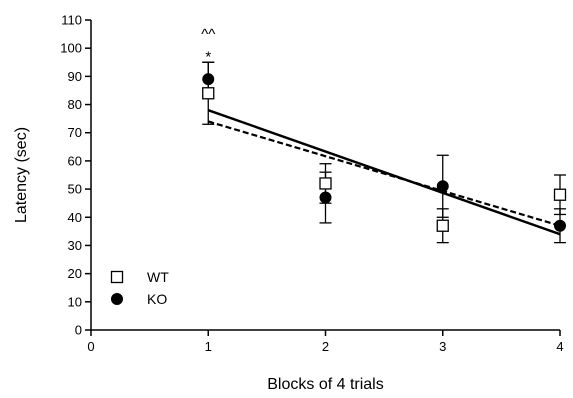 Image resolution: width=573 pixels, height=398 pixels. What do you see at coordinates (208, 46) in the screenshot?
I see `annotations: ^^ *` at bounding box center [208, 46].